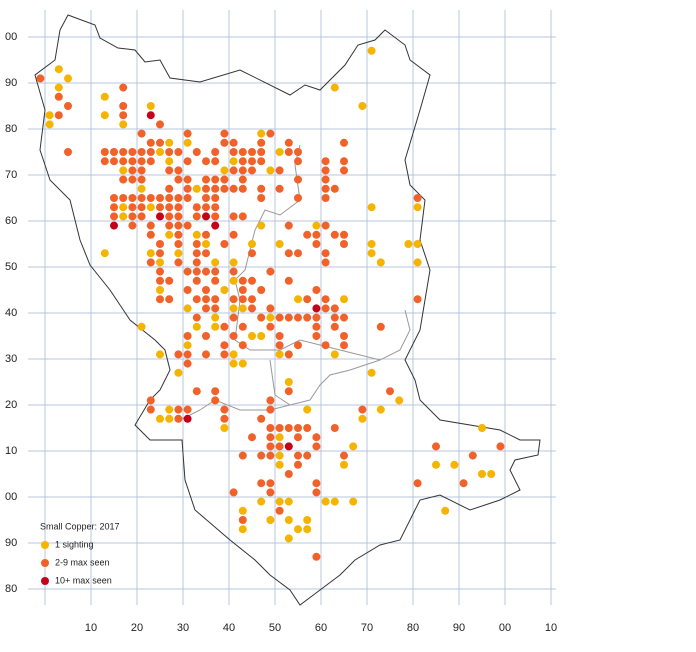  I want to click on legend: 1 sighting 2-9 max seen 10+ max seen, so click(76, 562).